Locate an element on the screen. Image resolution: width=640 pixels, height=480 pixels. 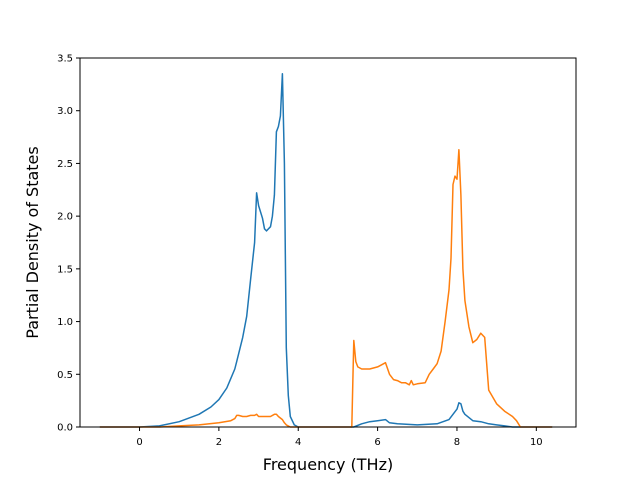
y-tick-label: 0.0 is located at coordinates (65, 428).